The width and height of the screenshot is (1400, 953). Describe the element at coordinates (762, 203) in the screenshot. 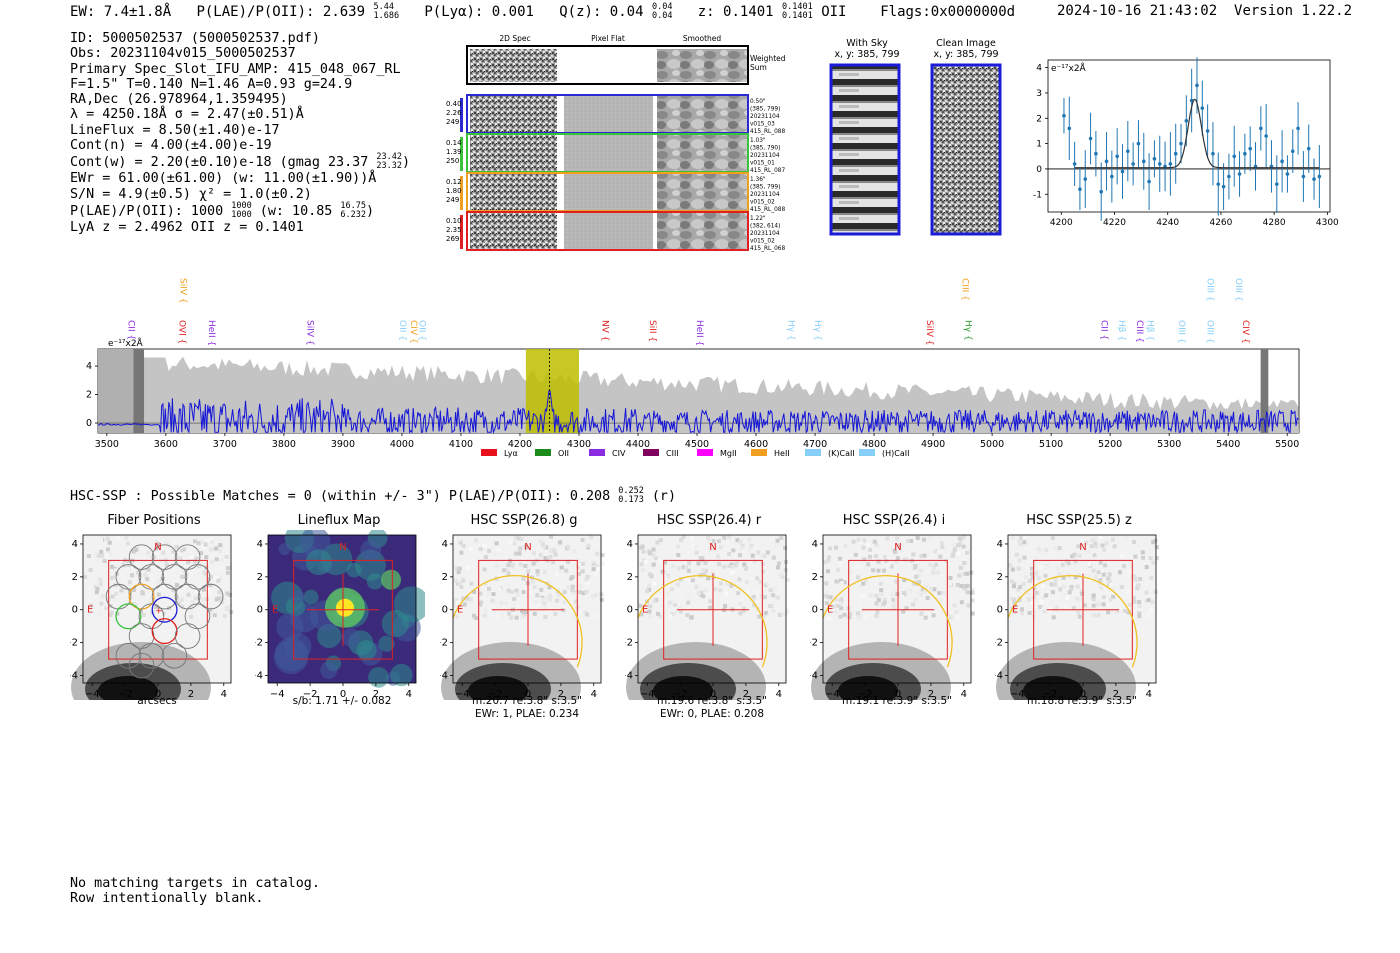

I see `cutout-meta: v015_02` at that location.